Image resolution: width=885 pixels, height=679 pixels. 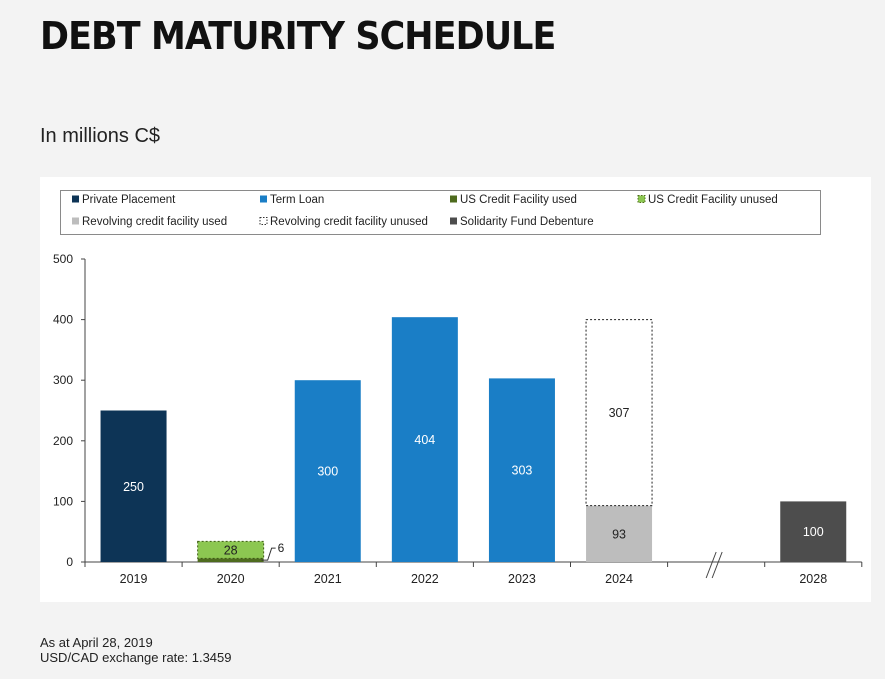 What do you see at coordinates (63, 259) in the screenshot?
I see `y-tick-label: 500` at bounding box center [63, 259].